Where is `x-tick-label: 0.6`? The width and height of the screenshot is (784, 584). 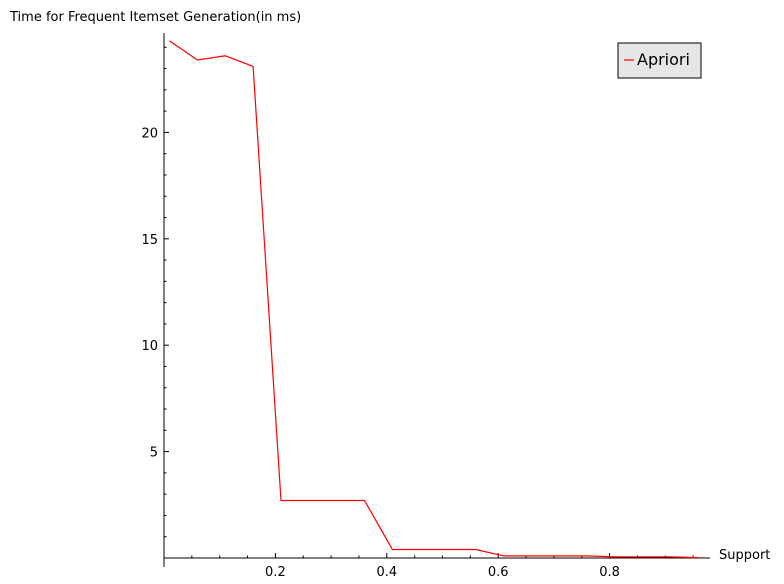
x-tick-label: 0.6 is located at coordinates (498, 572).